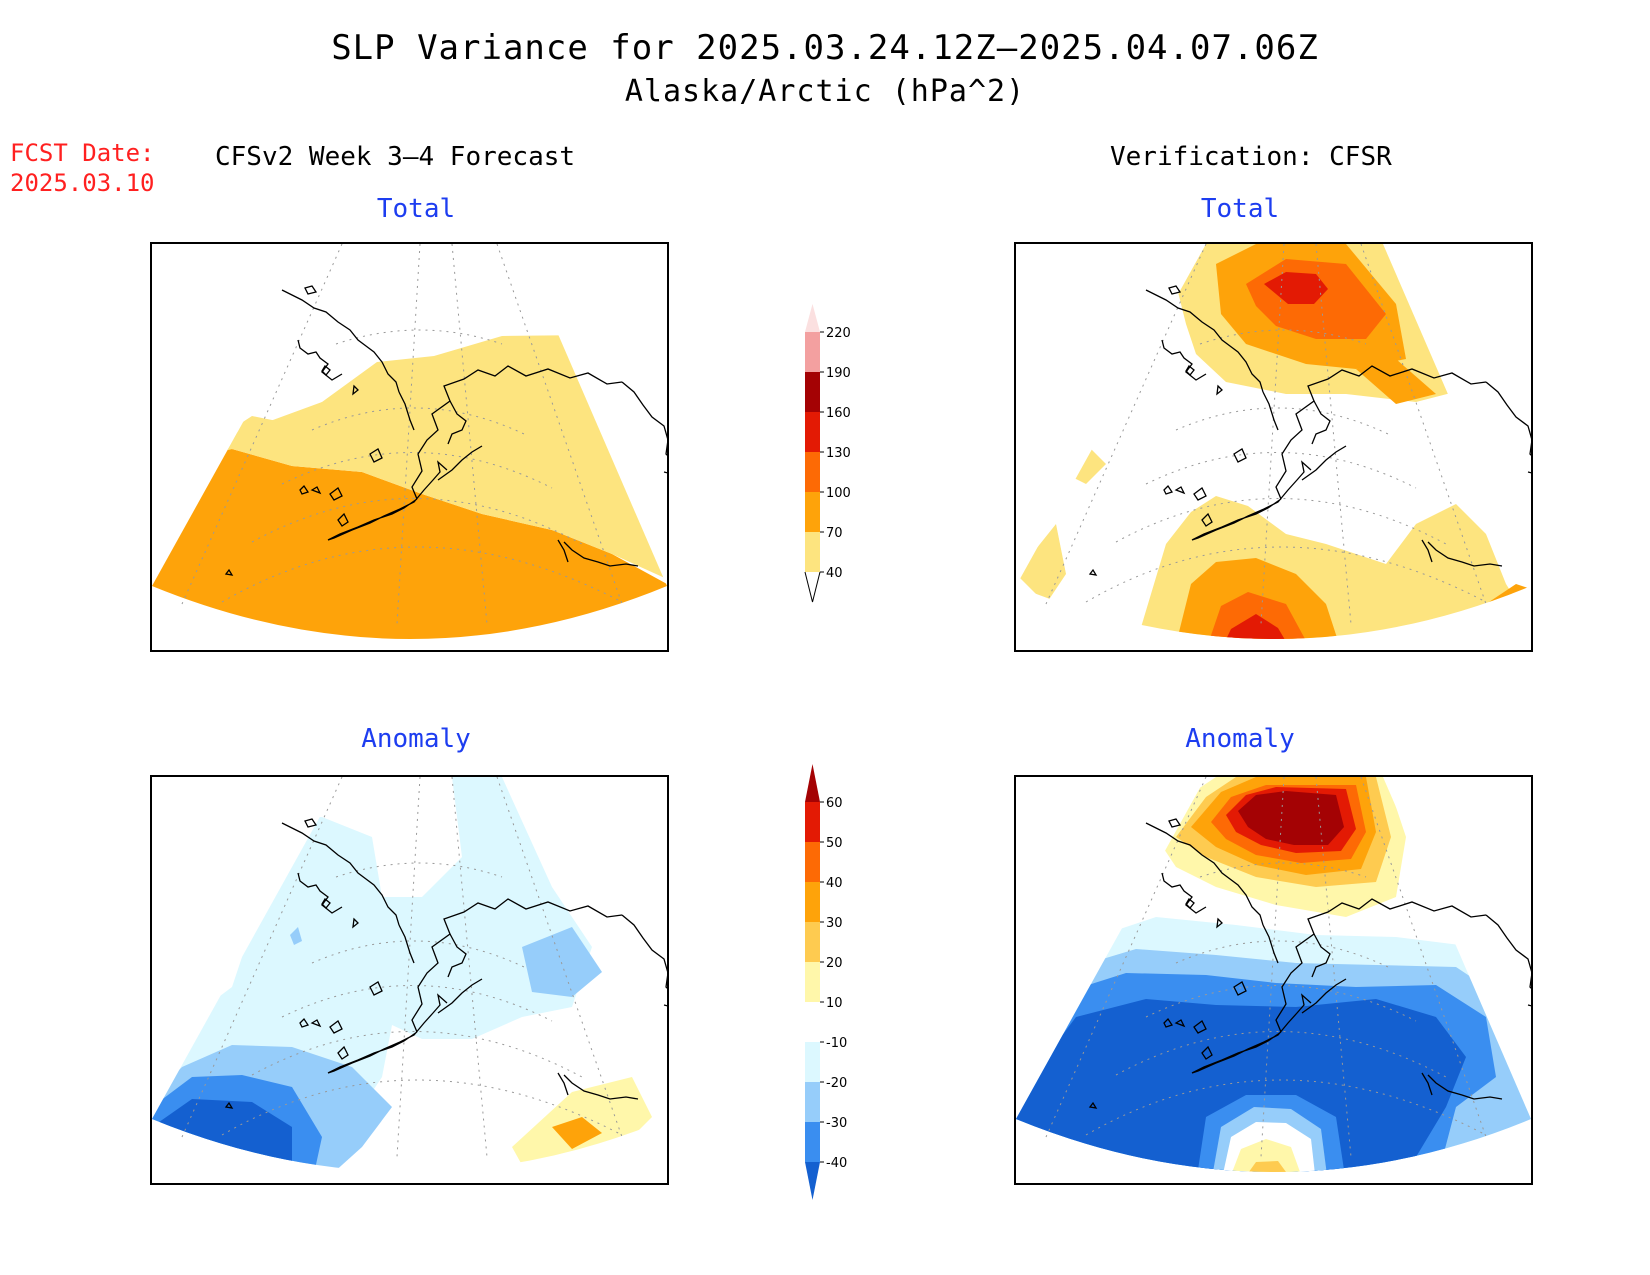 The width and height of the screenshot is (1650, 1275). I want to click on anomaly-colorbar-tick-label: 10, so click(834, 1003).